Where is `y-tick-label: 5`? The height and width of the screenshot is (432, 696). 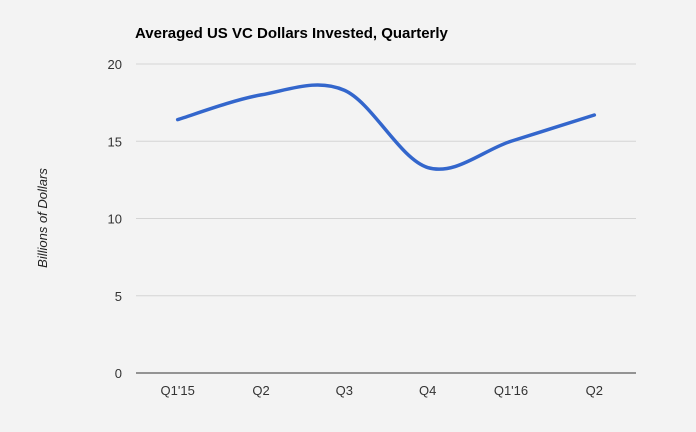 y-tick-label: 5 is located at coordinates (118, 296).